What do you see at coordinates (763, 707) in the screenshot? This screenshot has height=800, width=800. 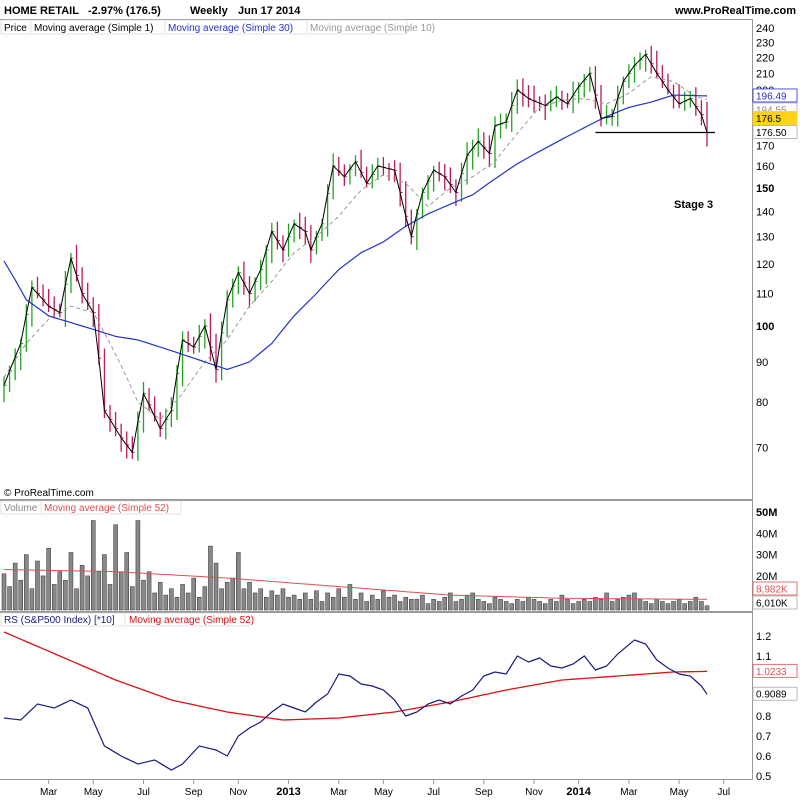 I see `rs-y-axis: 1.2 1.1 0.8 0.7 0.6 0.5` at bounding box center [763, 707].